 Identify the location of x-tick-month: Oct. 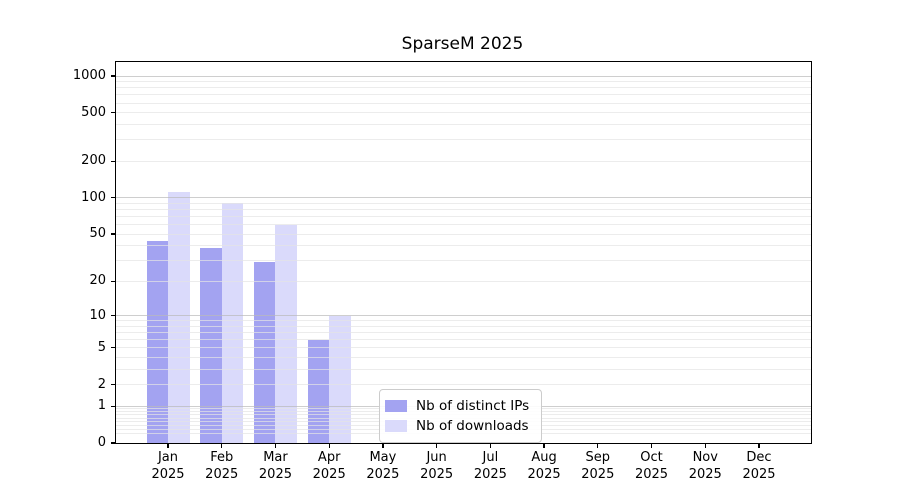
(651, 457).